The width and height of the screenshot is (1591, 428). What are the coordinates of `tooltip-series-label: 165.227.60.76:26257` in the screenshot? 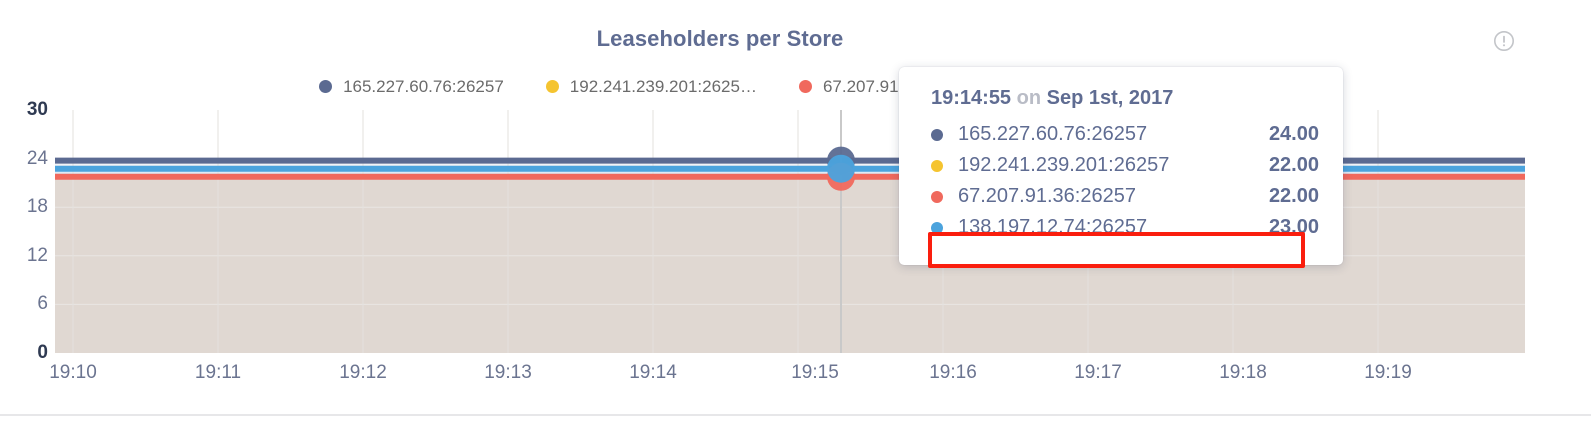 It's located at (1053, 134).